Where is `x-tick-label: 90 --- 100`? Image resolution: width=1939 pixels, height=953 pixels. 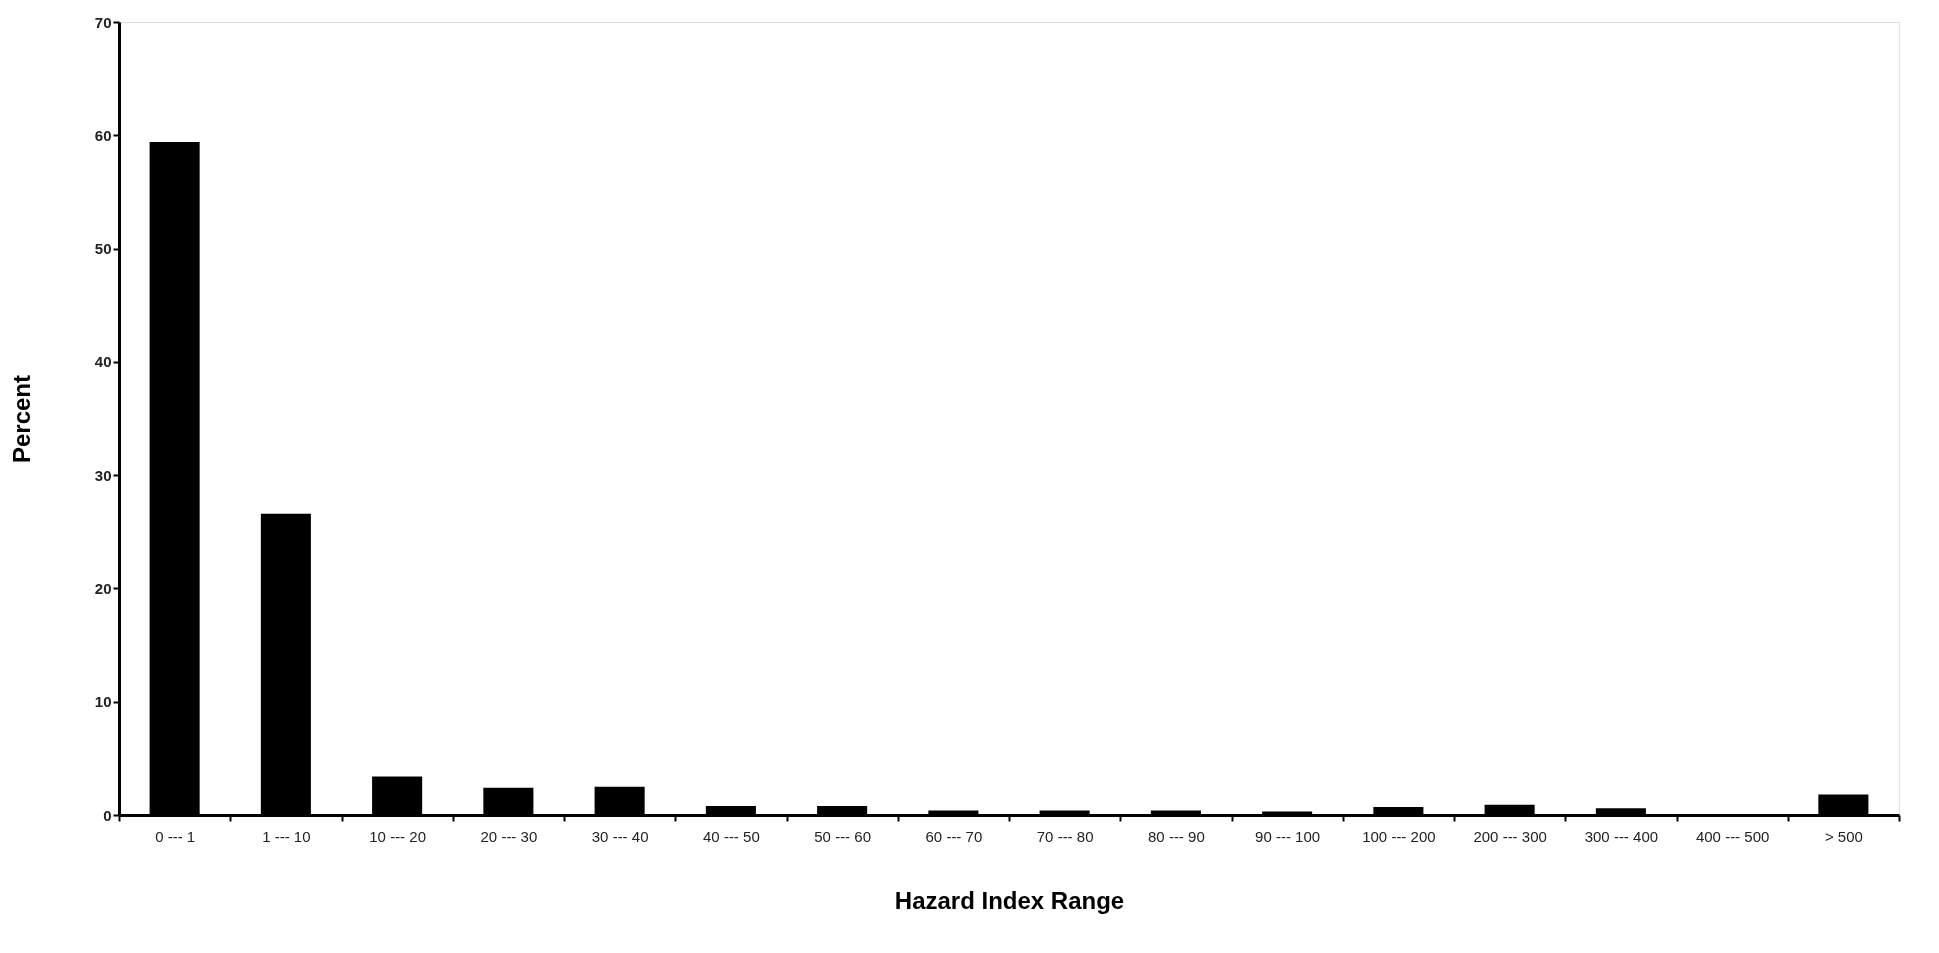
x-tick-label: 90 --- 100 is located at coordinates (1288, 836).